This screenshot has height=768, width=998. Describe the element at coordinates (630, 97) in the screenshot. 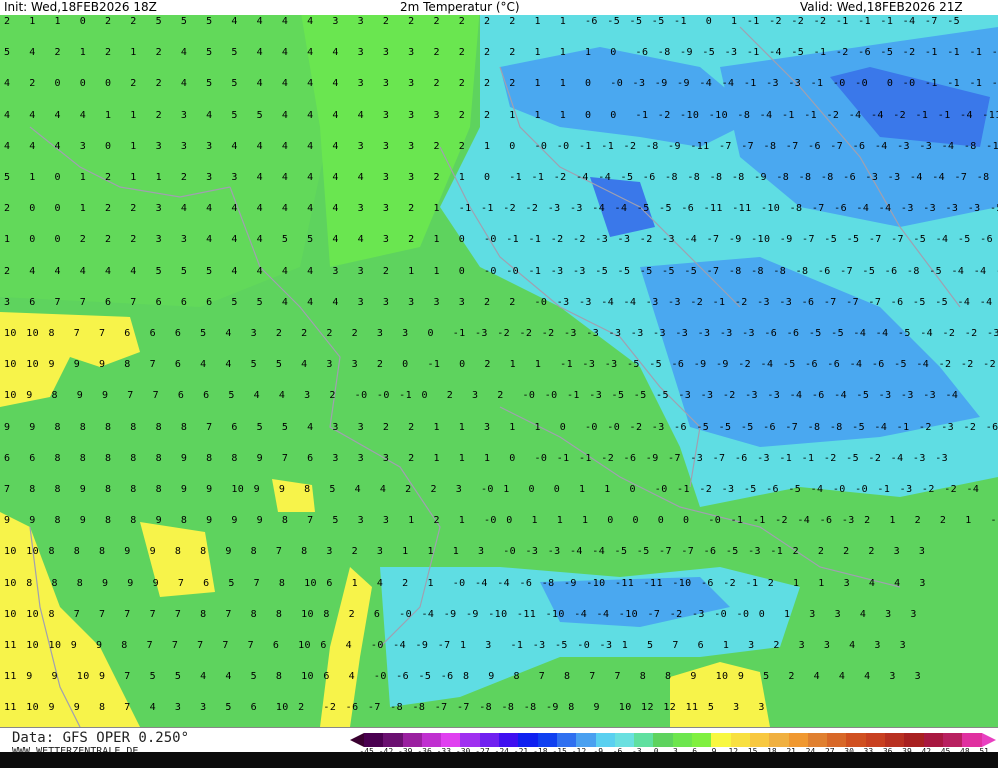

I see `field-blue-north` at that location.